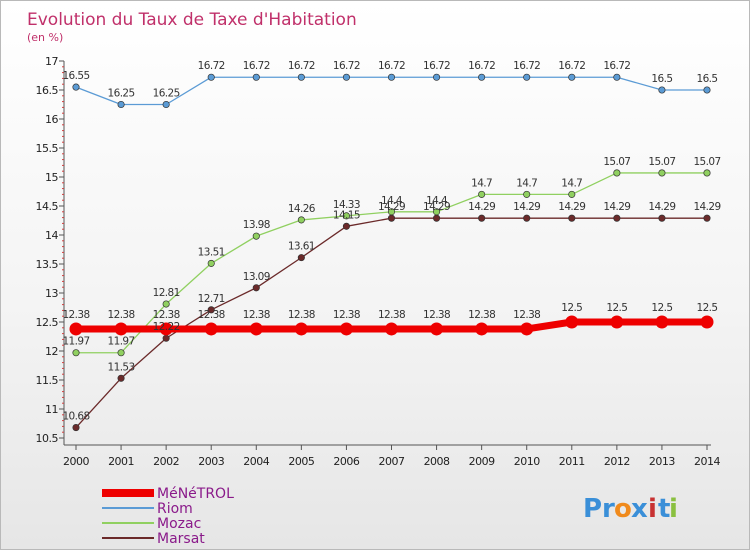 Image resolution: width=750 pixels, height=551 pixels. What do you see at coordinates (301, 247) in the screenshot?
I see `data-label-marsat: 13.61` at bounding box center [301, 247].